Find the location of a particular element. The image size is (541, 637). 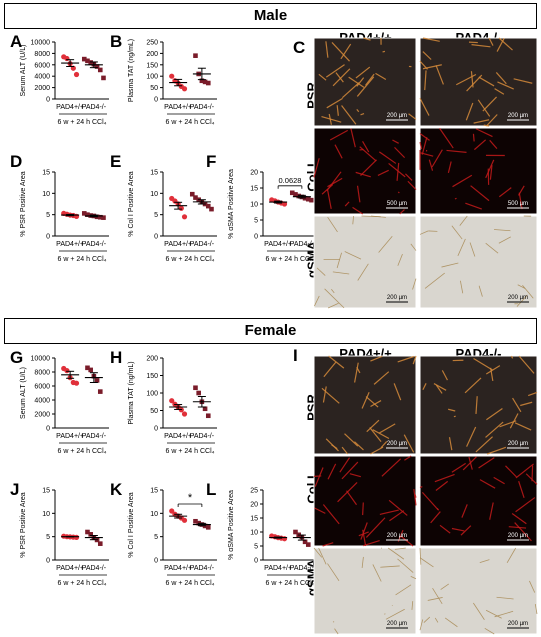

female-psr-tile-ko: 200 µm is located at coordinates (478, 405).